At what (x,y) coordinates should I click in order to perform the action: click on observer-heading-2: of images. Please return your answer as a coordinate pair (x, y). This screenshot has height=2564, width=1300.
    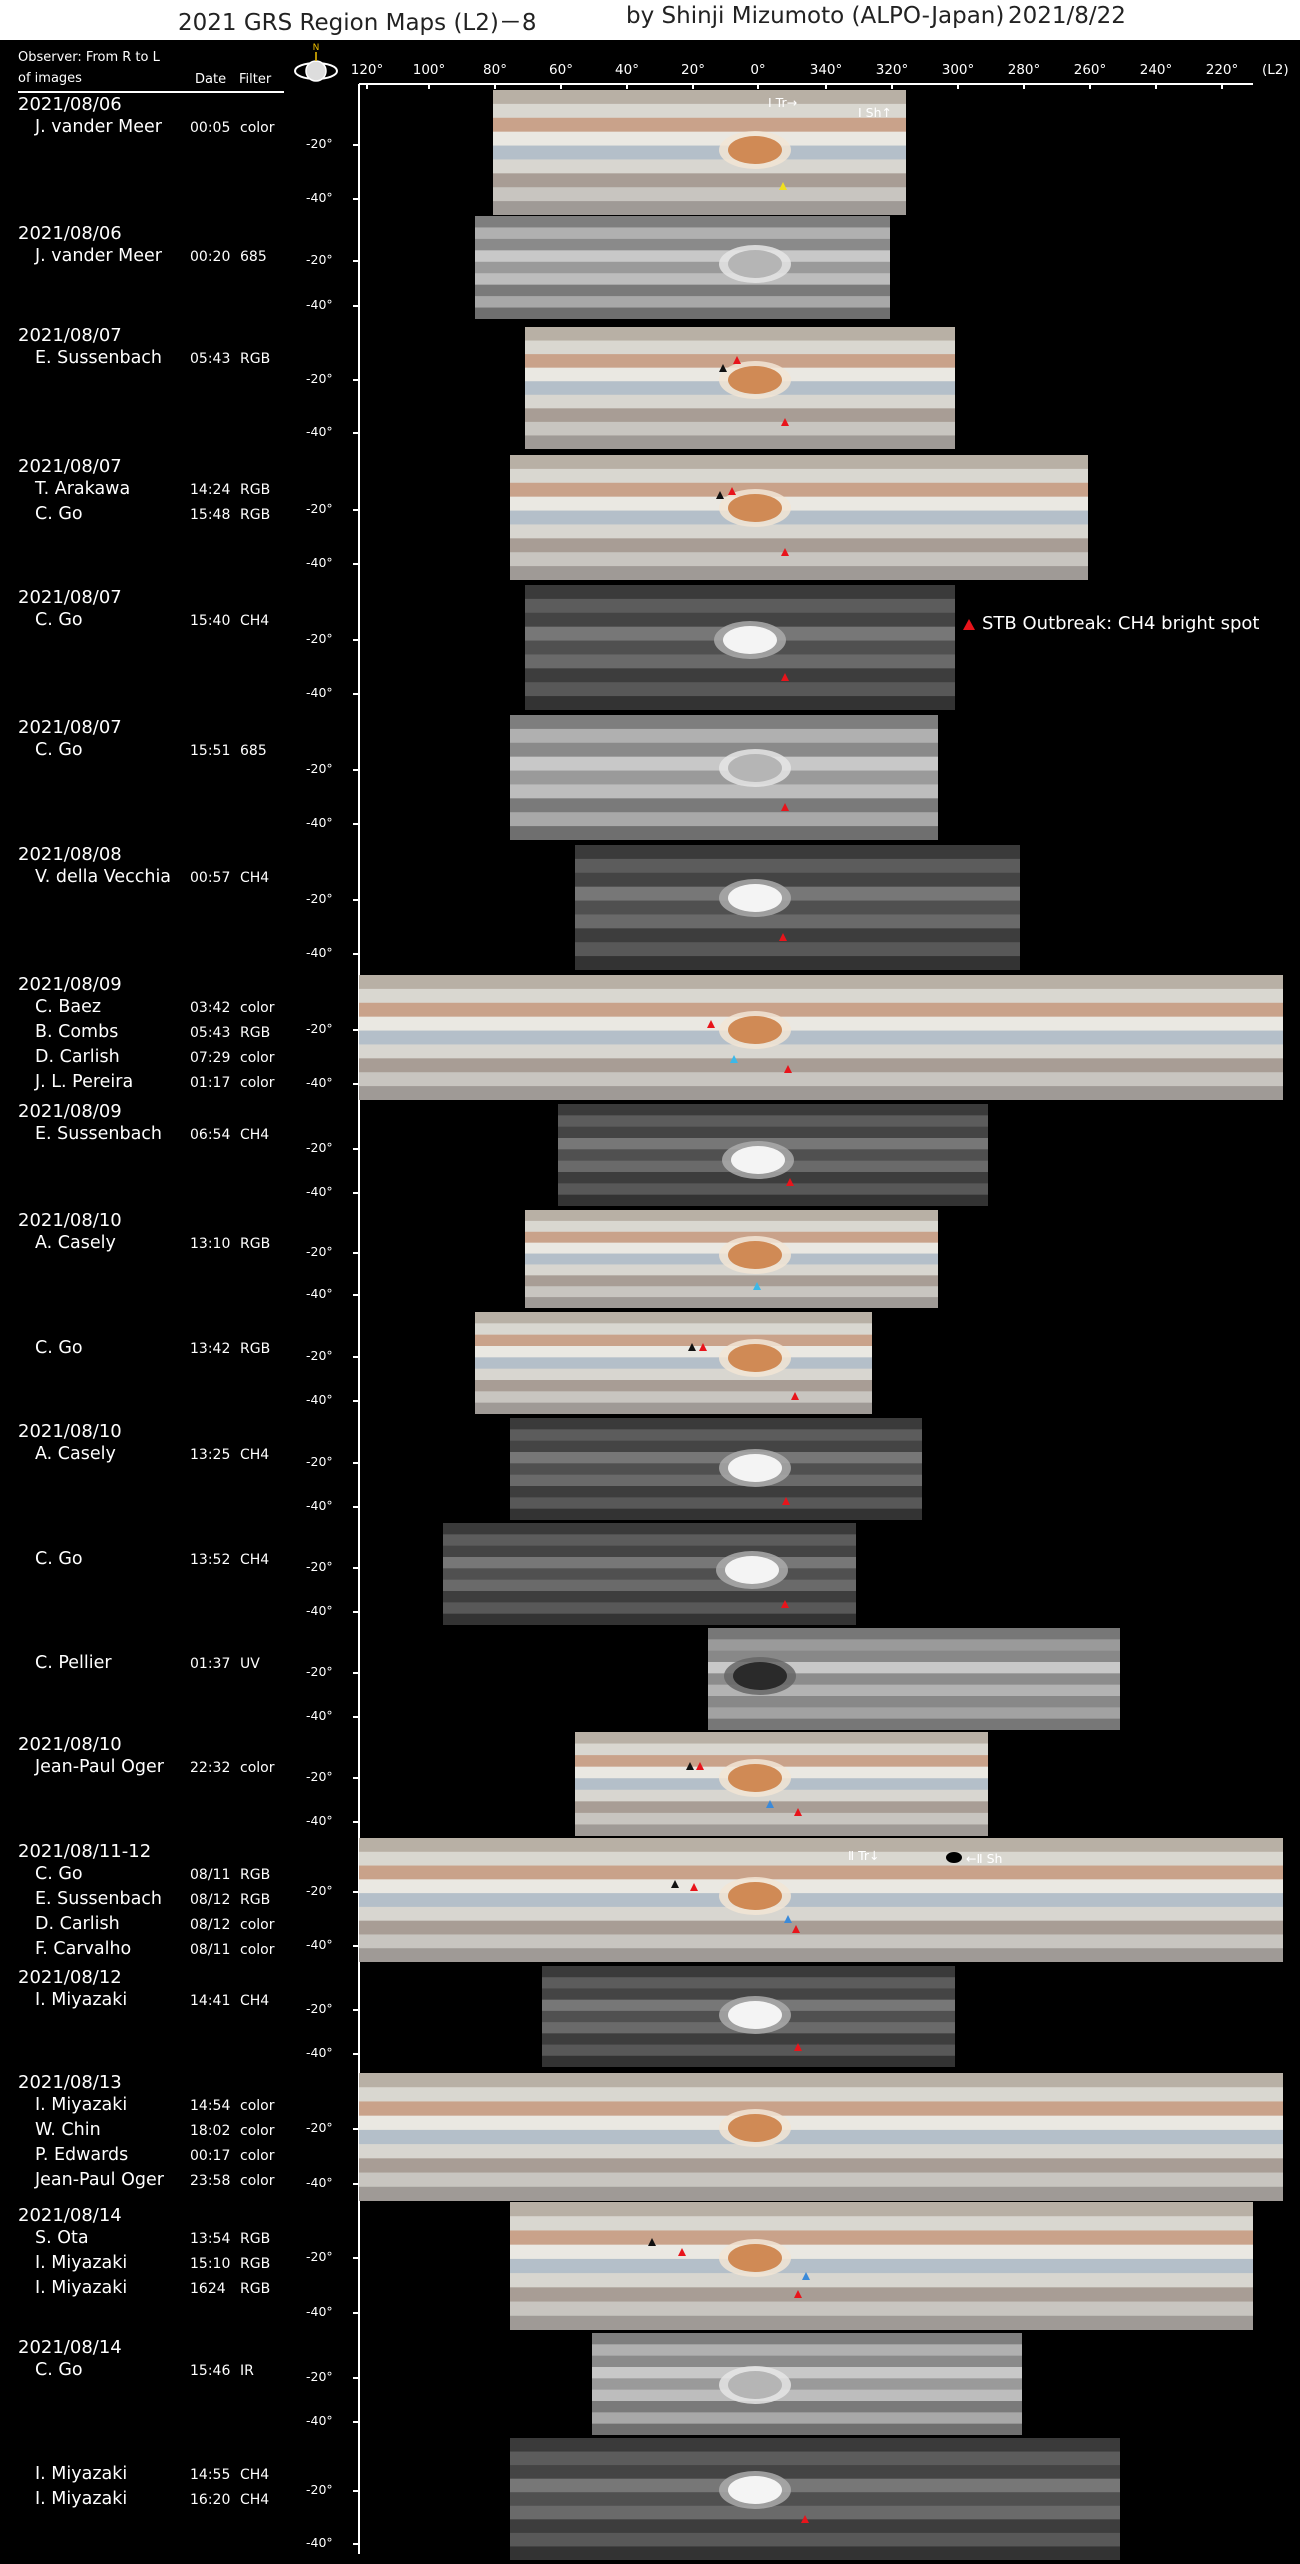
    Looking at the image, I should click on (50, 78).